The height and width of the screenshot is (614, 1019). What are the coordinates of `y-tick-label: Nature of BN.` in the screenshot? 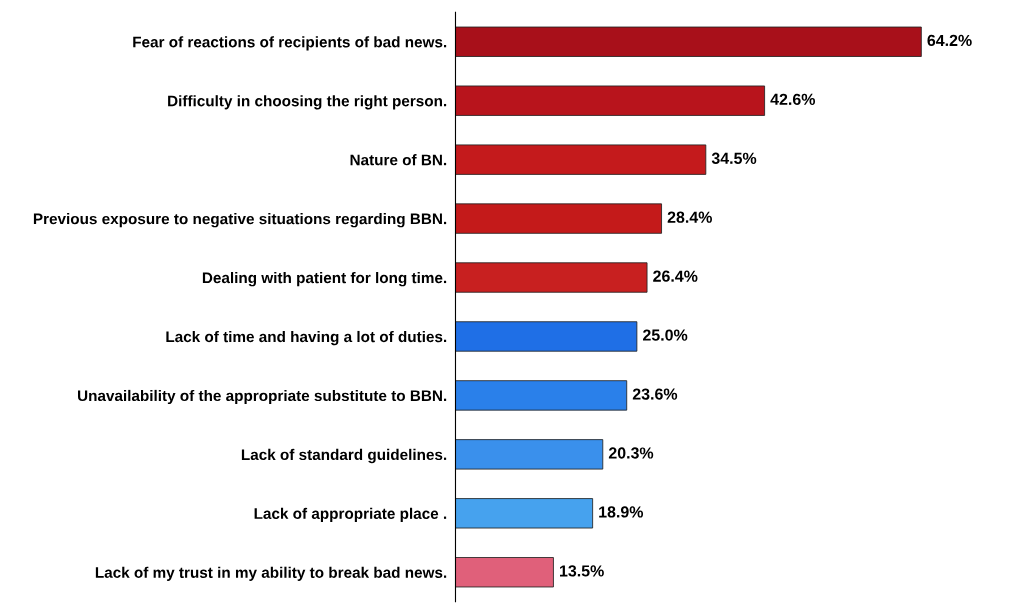 It's located at (398, 160).